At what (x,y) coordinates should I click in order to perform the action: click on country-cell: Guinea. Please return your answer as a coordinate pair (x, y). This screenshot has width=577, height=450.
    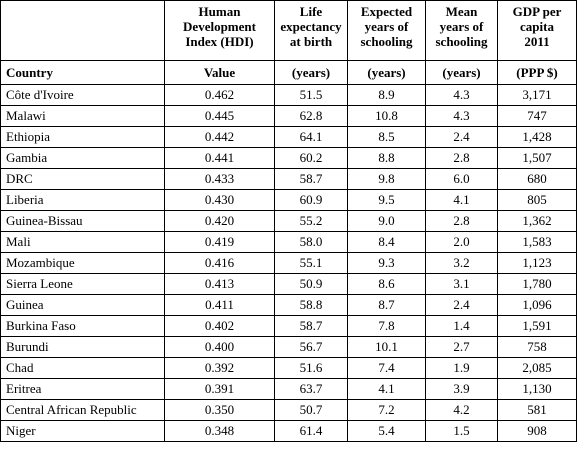
    Looking at the image, I should click on (82, 305).